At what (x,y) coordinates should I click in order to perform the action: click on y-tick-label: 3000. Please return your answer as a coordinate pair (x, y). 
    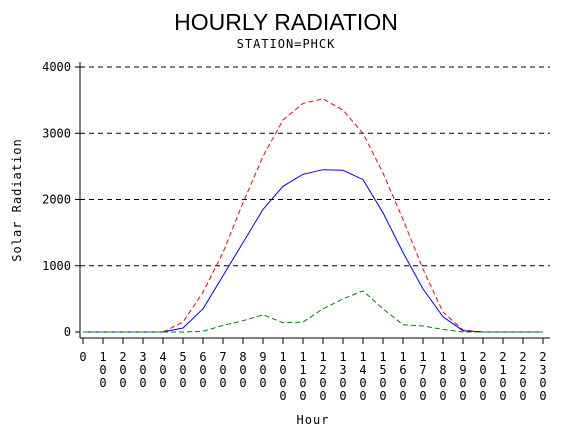
    Looking at the image, I should click on (56, 133).